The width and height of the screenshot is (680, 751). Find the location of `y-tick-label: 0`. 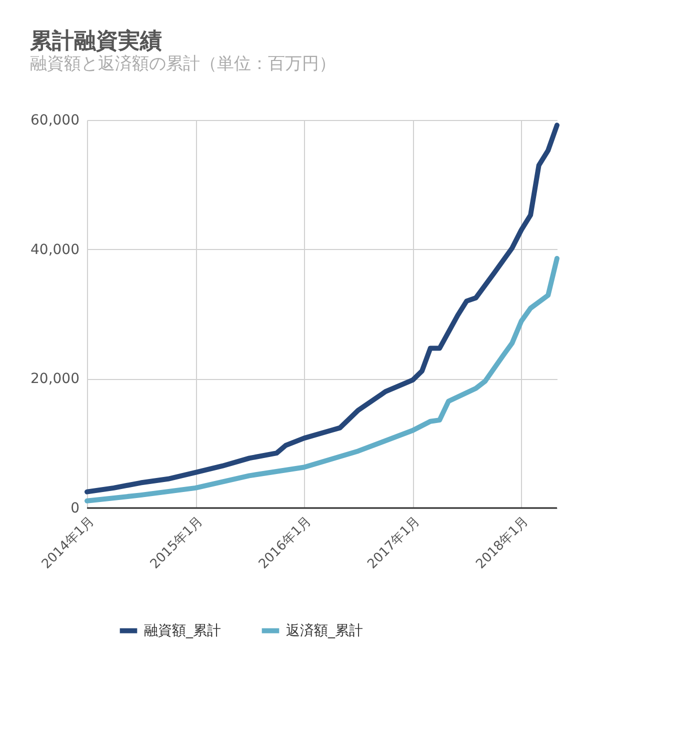

y-tick-label: 0 is located at coordinates (75, 508).